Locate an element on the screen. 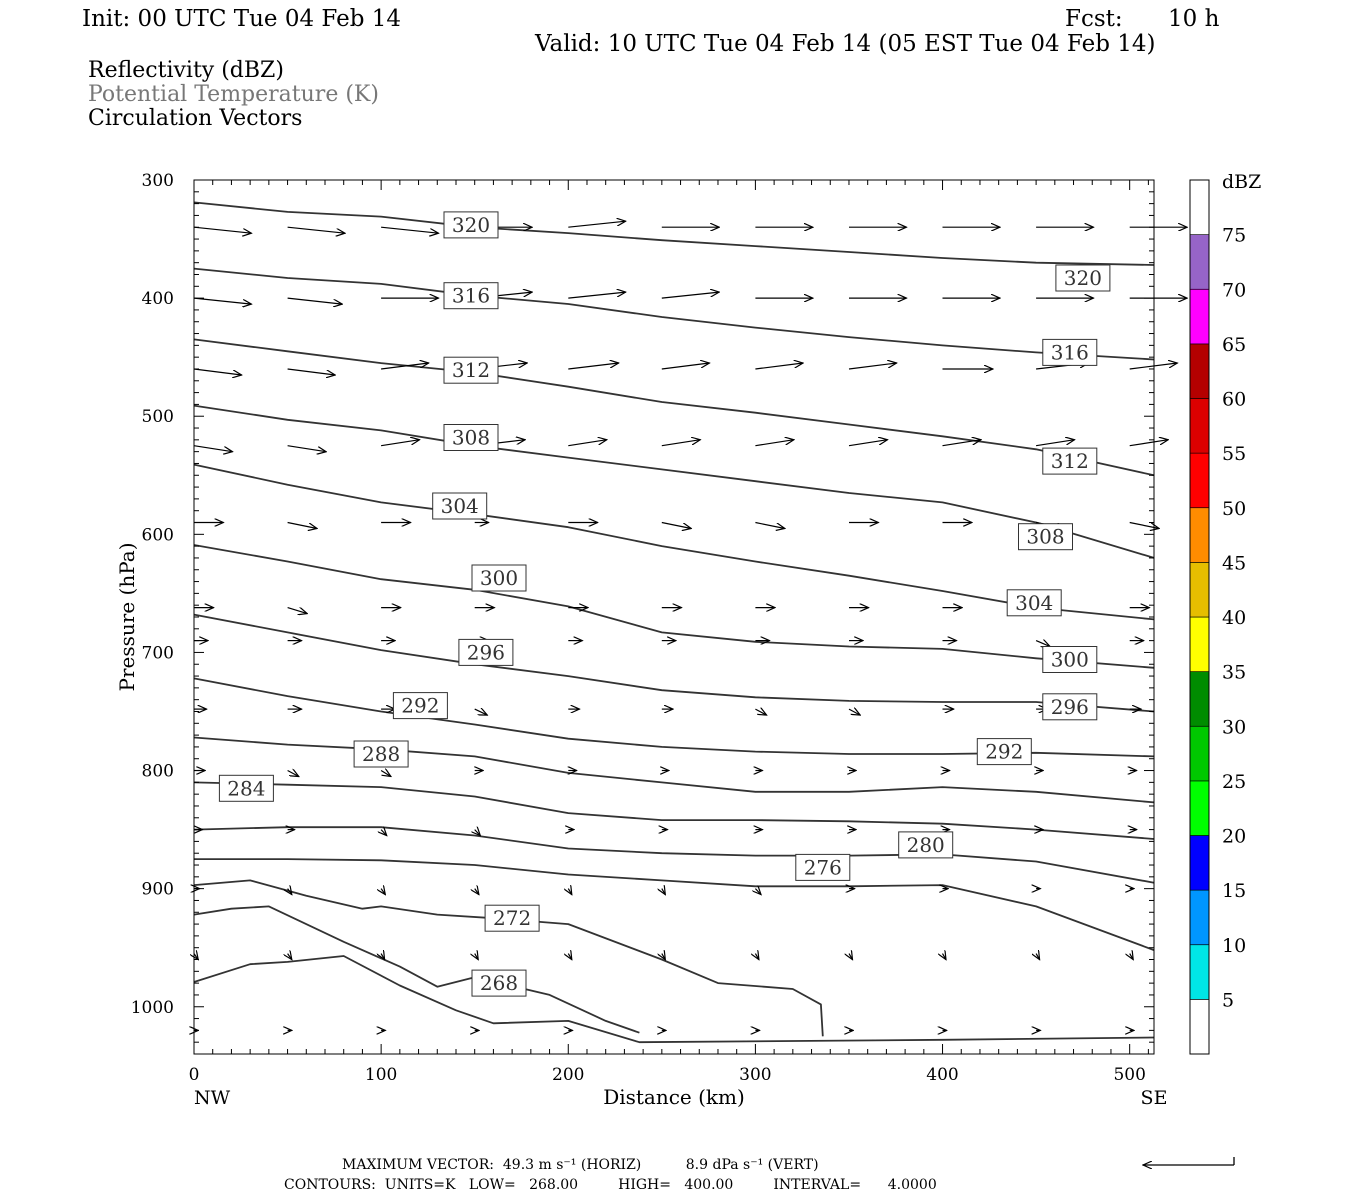  contour-label: 300 is located at coordinates (499, 578).